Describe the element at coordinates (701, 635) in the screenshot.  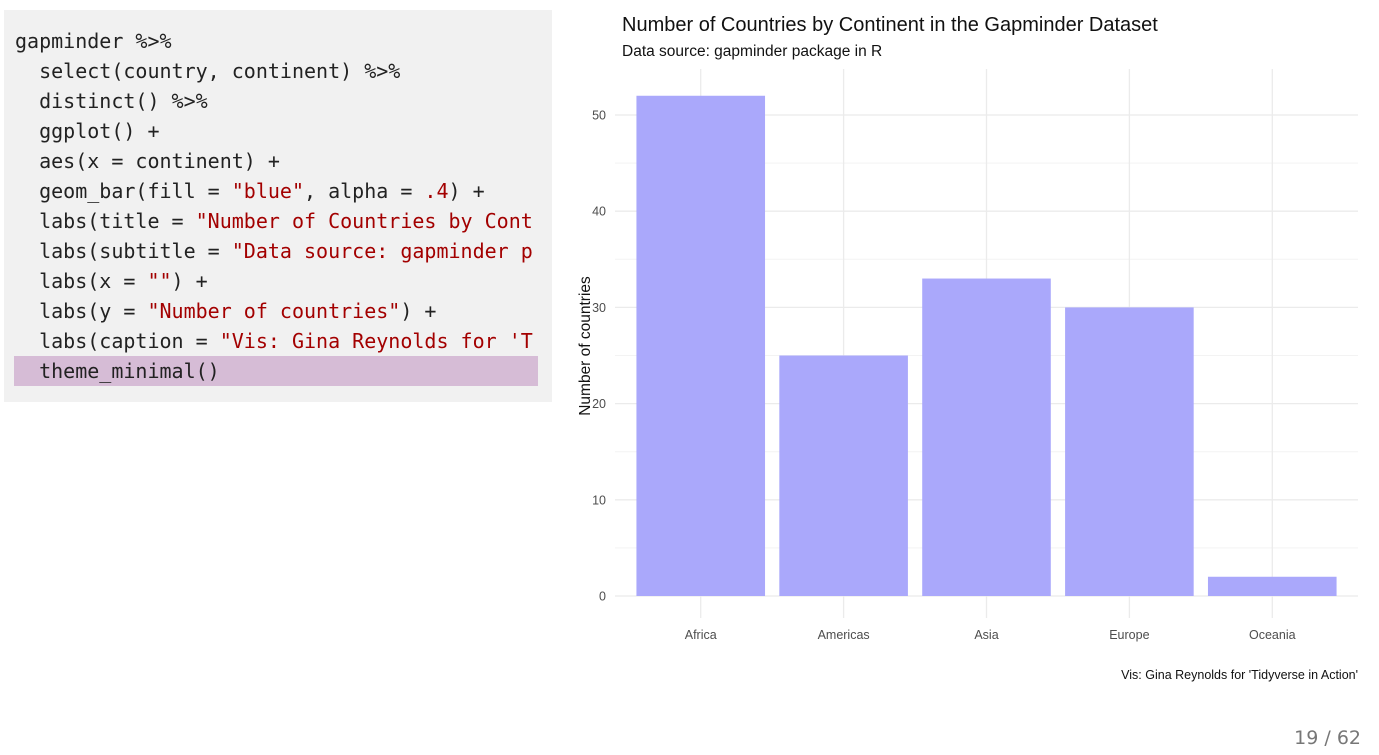
I see `x-tick-label: Africa` at that location.